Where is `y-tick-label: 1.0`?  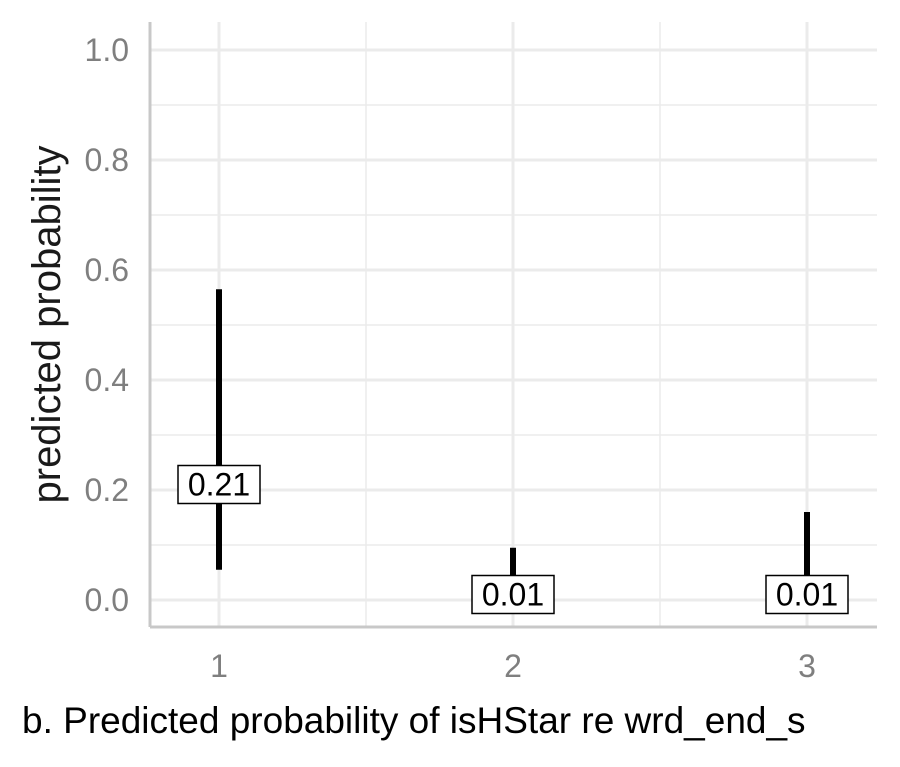
y-tick-label: 1.0 is located at coordinates (107, 50).